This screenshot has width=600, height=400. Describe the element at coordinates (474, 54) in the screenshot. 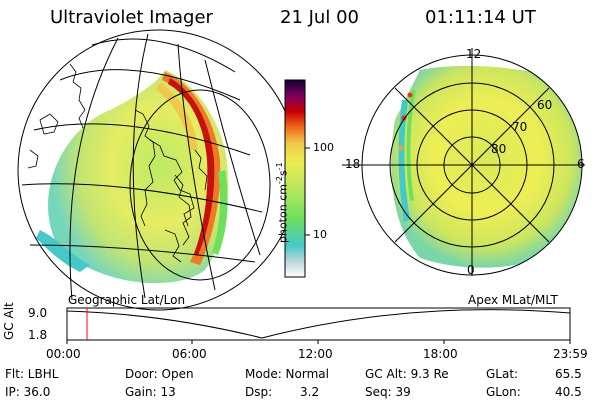

I see `mlt-label-12: 12` at that location.